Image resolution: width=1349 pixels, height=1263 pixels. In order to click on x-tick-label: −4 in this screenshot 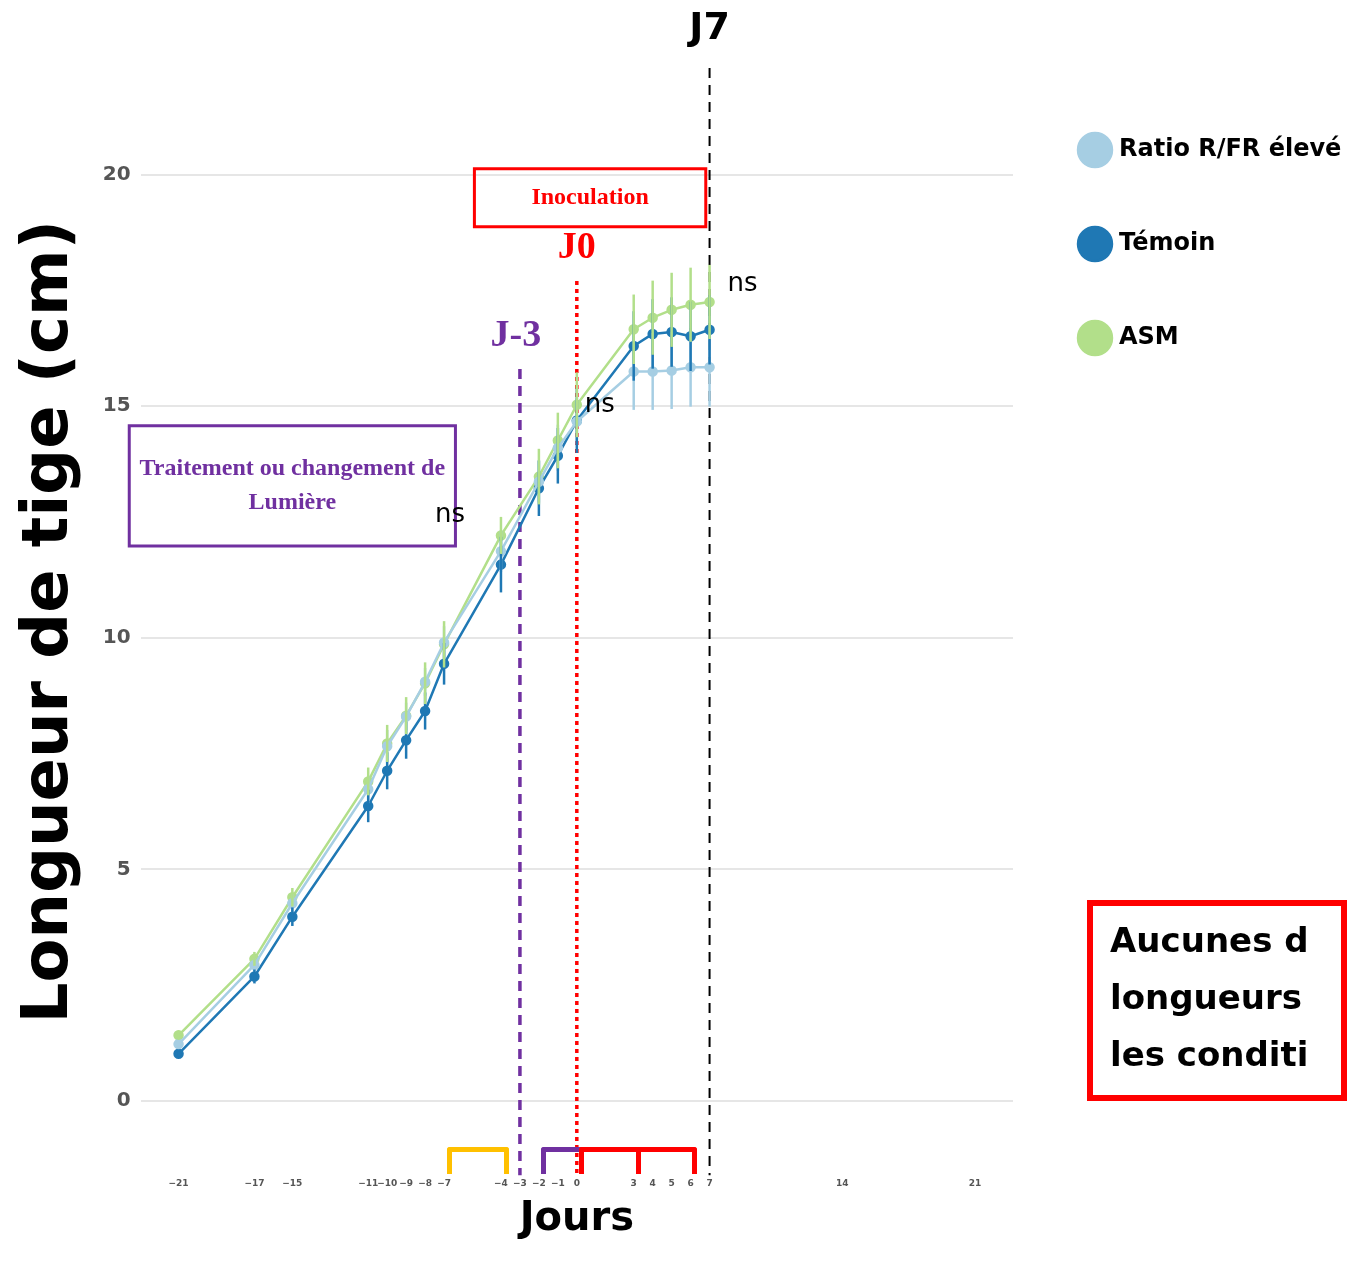, I will do `click(501, 1182)`.